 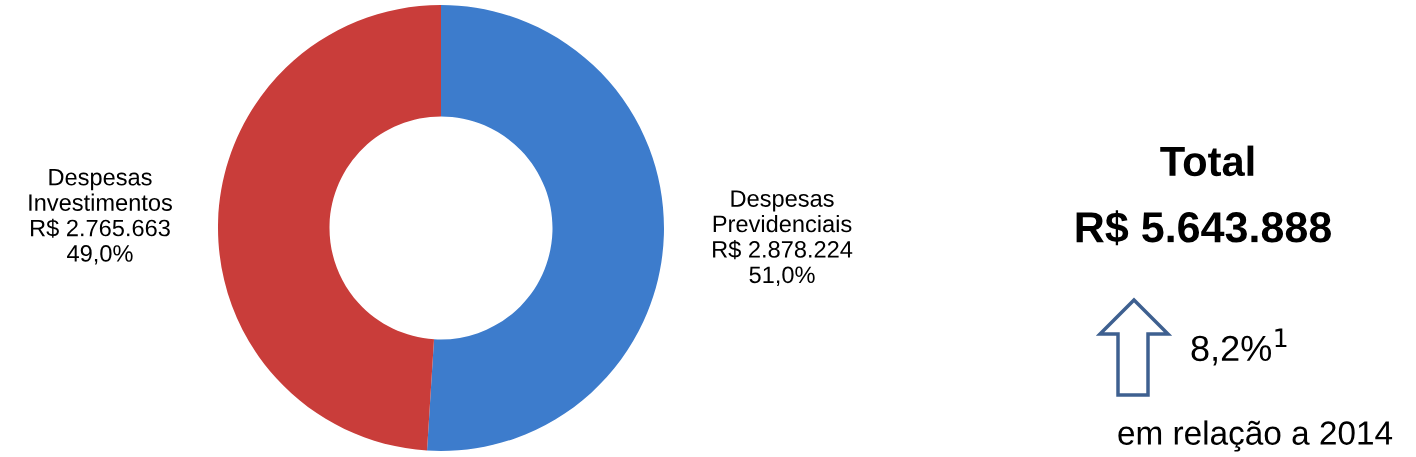 I want to click on text: em relação a 2014, so click(x=1255, y=436).